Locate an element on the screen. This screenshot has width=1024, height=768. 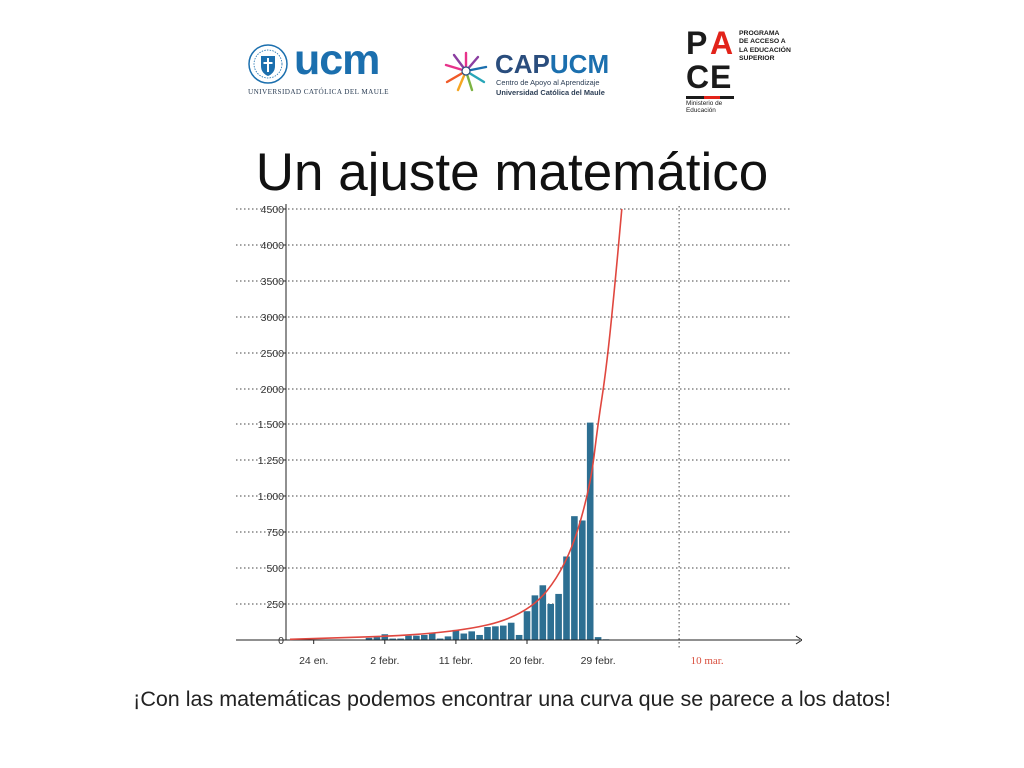
y-tick-label: 3500 is located at coordinates (273, 282).